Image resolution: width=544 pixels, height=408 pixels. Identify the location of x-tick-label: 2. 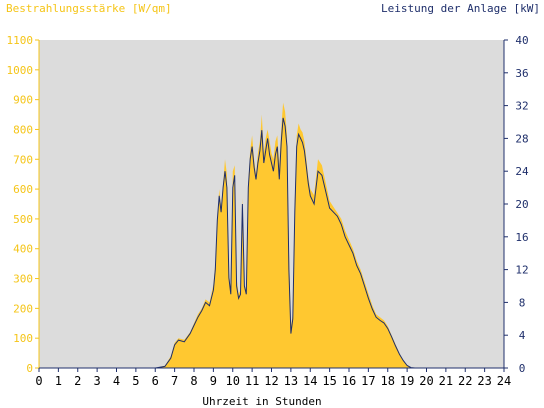
(77, 381).